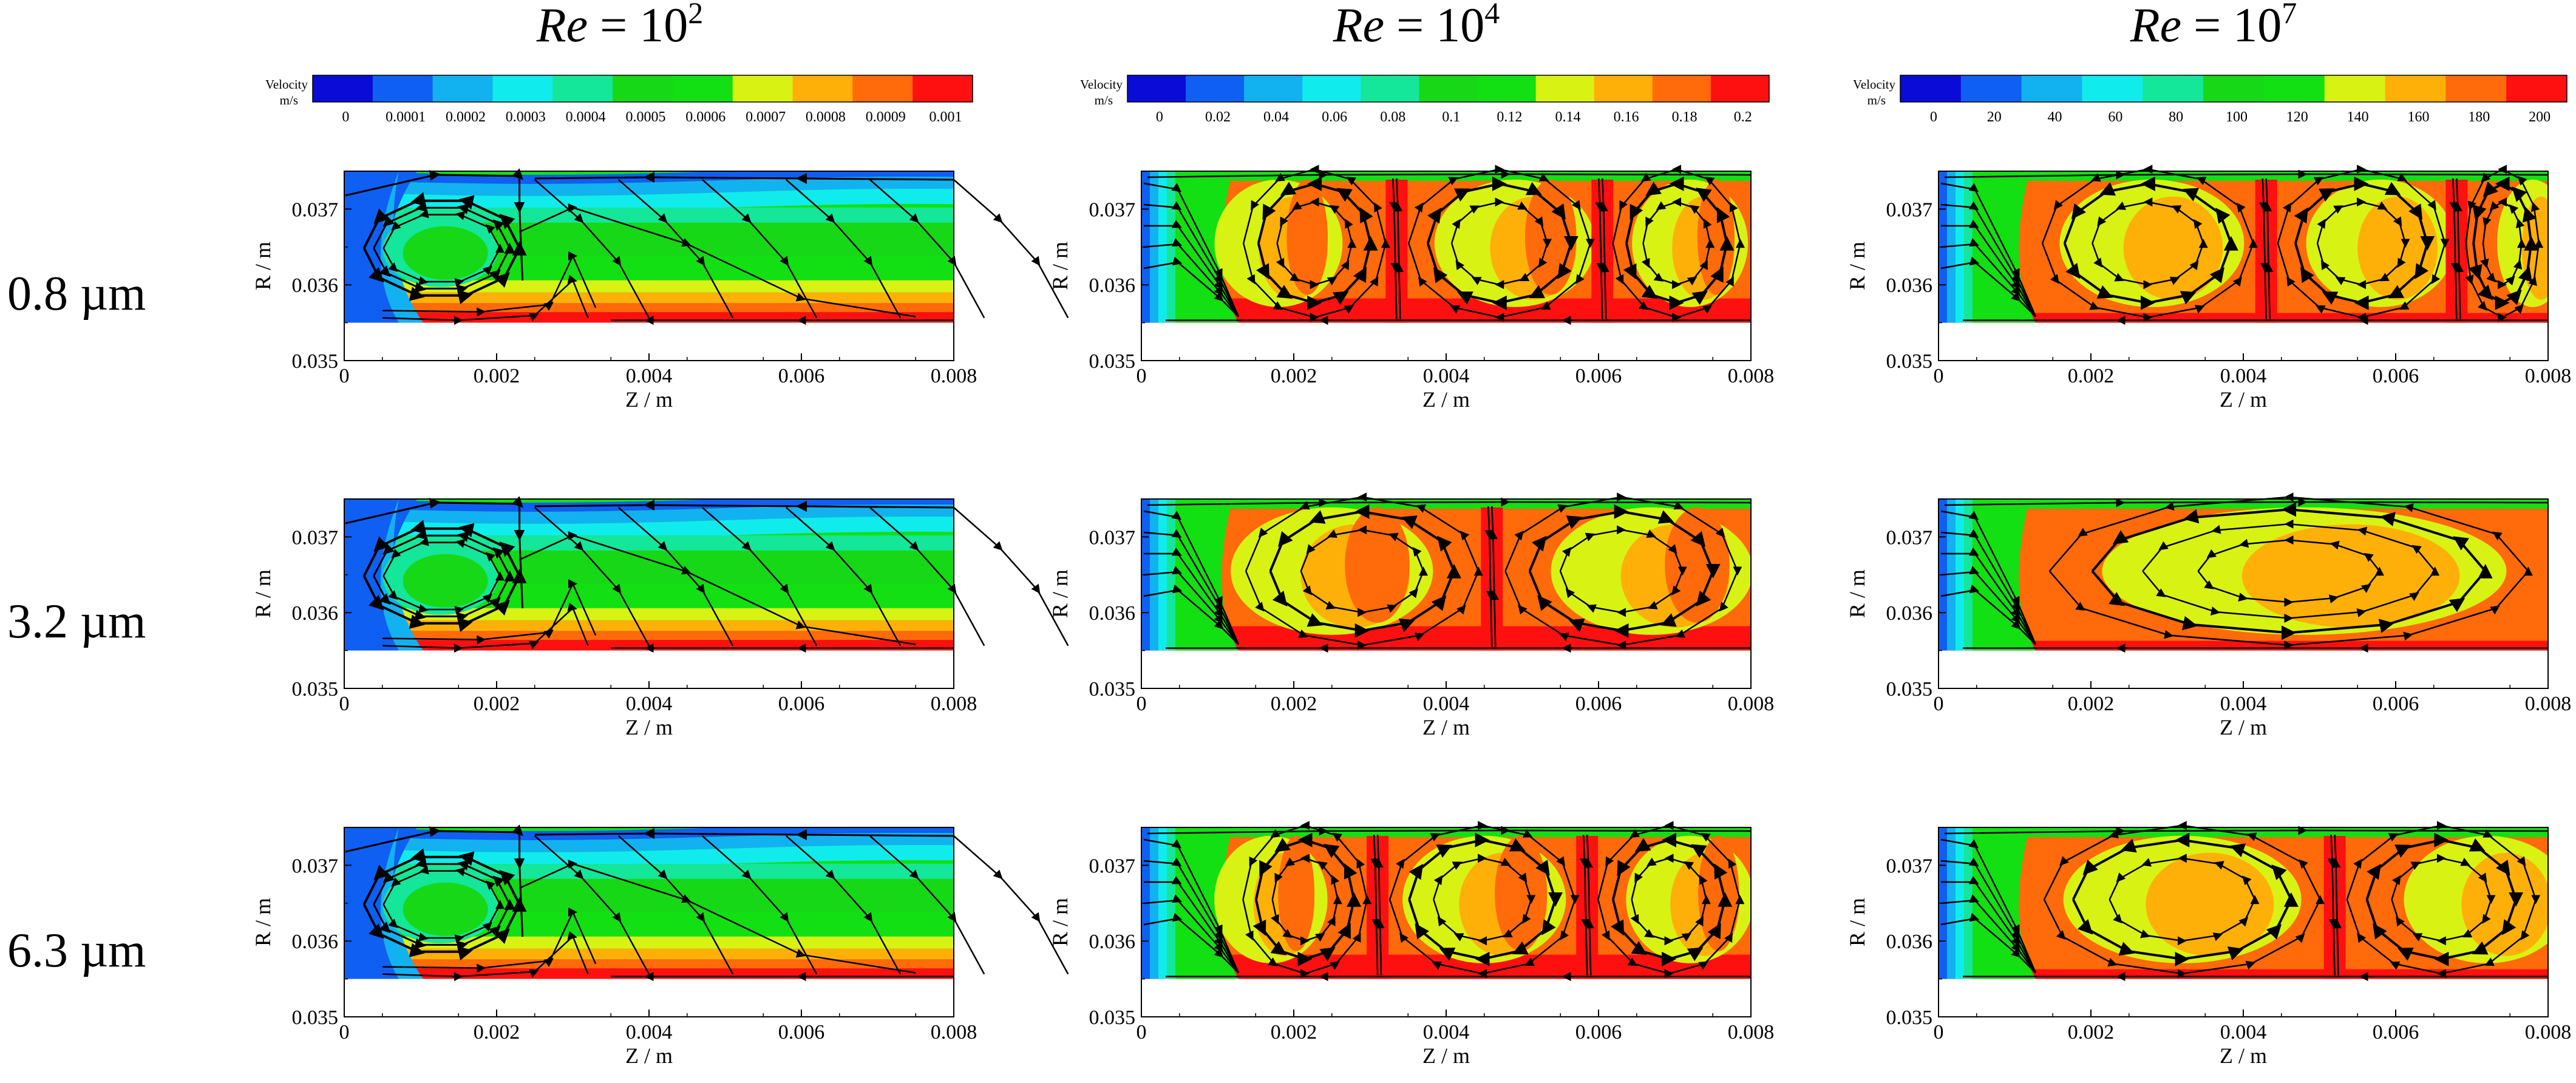  What do you see at coordinates (406, 117) in the screenshot?
I see `colorbar-tick-label: 0.0001` at bounding box center [406, 117].